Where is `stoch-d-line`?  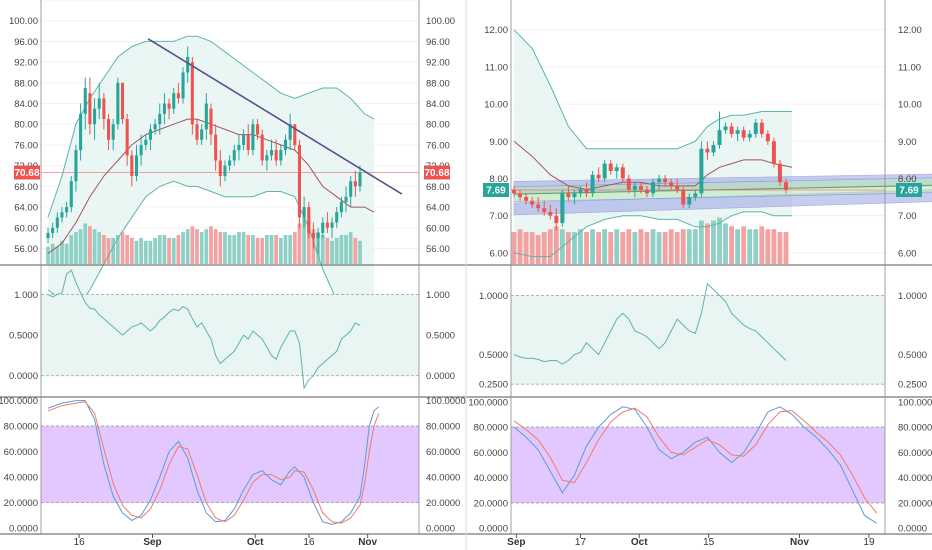
stoch-d-line is located at coordinates (213, 462).